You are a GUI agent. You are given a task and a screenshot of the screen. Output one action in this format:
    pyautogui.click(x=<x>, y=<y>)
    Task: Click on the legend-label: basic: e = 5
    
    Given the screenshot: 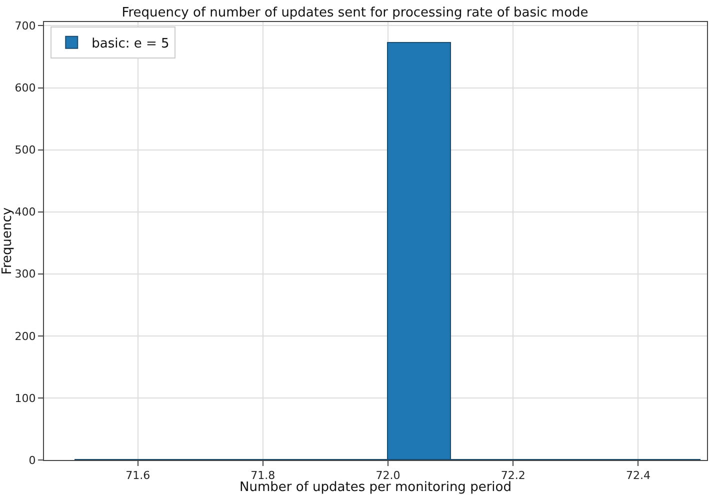 What is the action you would take?
    pyautogui.click(x=131, y=44)
    